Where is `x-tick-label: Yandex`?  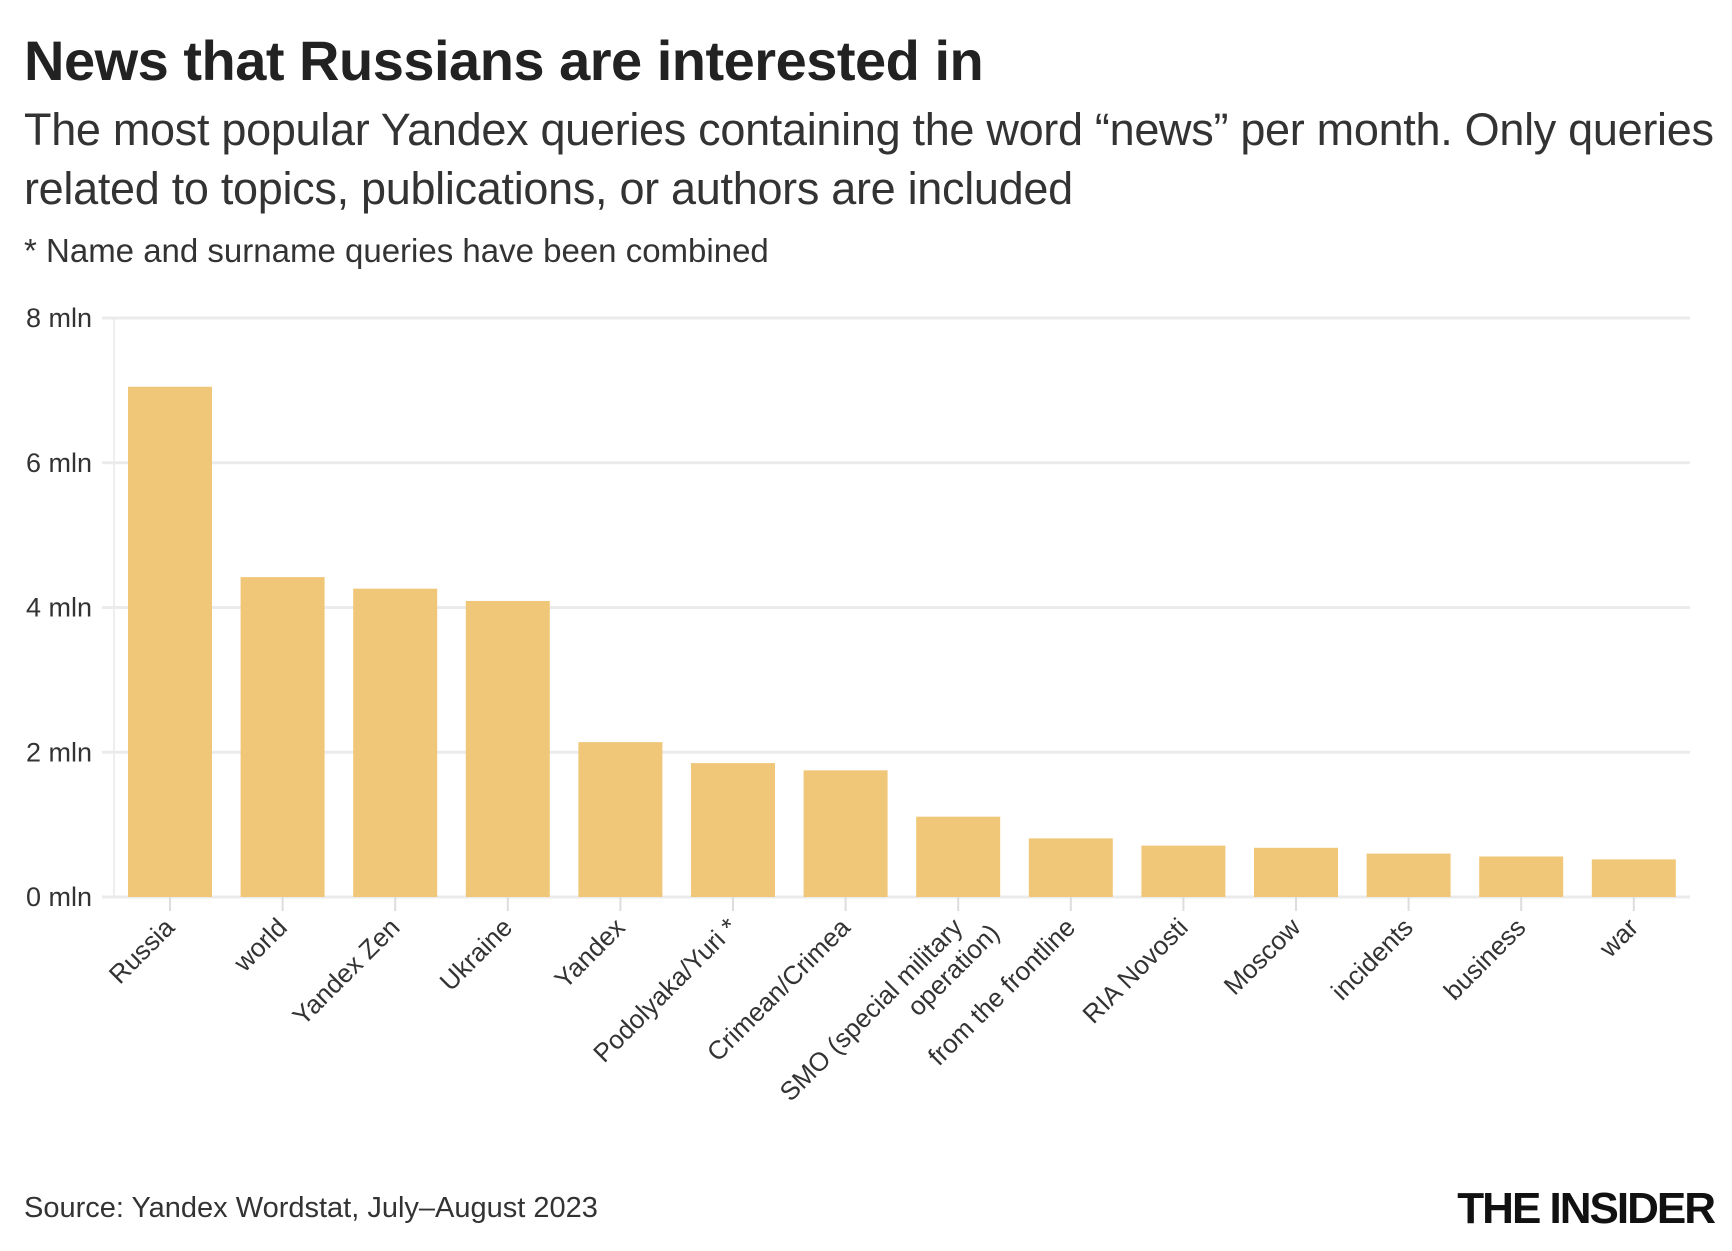
x-tick-label: Yandex is located at coordinates (589, 953).